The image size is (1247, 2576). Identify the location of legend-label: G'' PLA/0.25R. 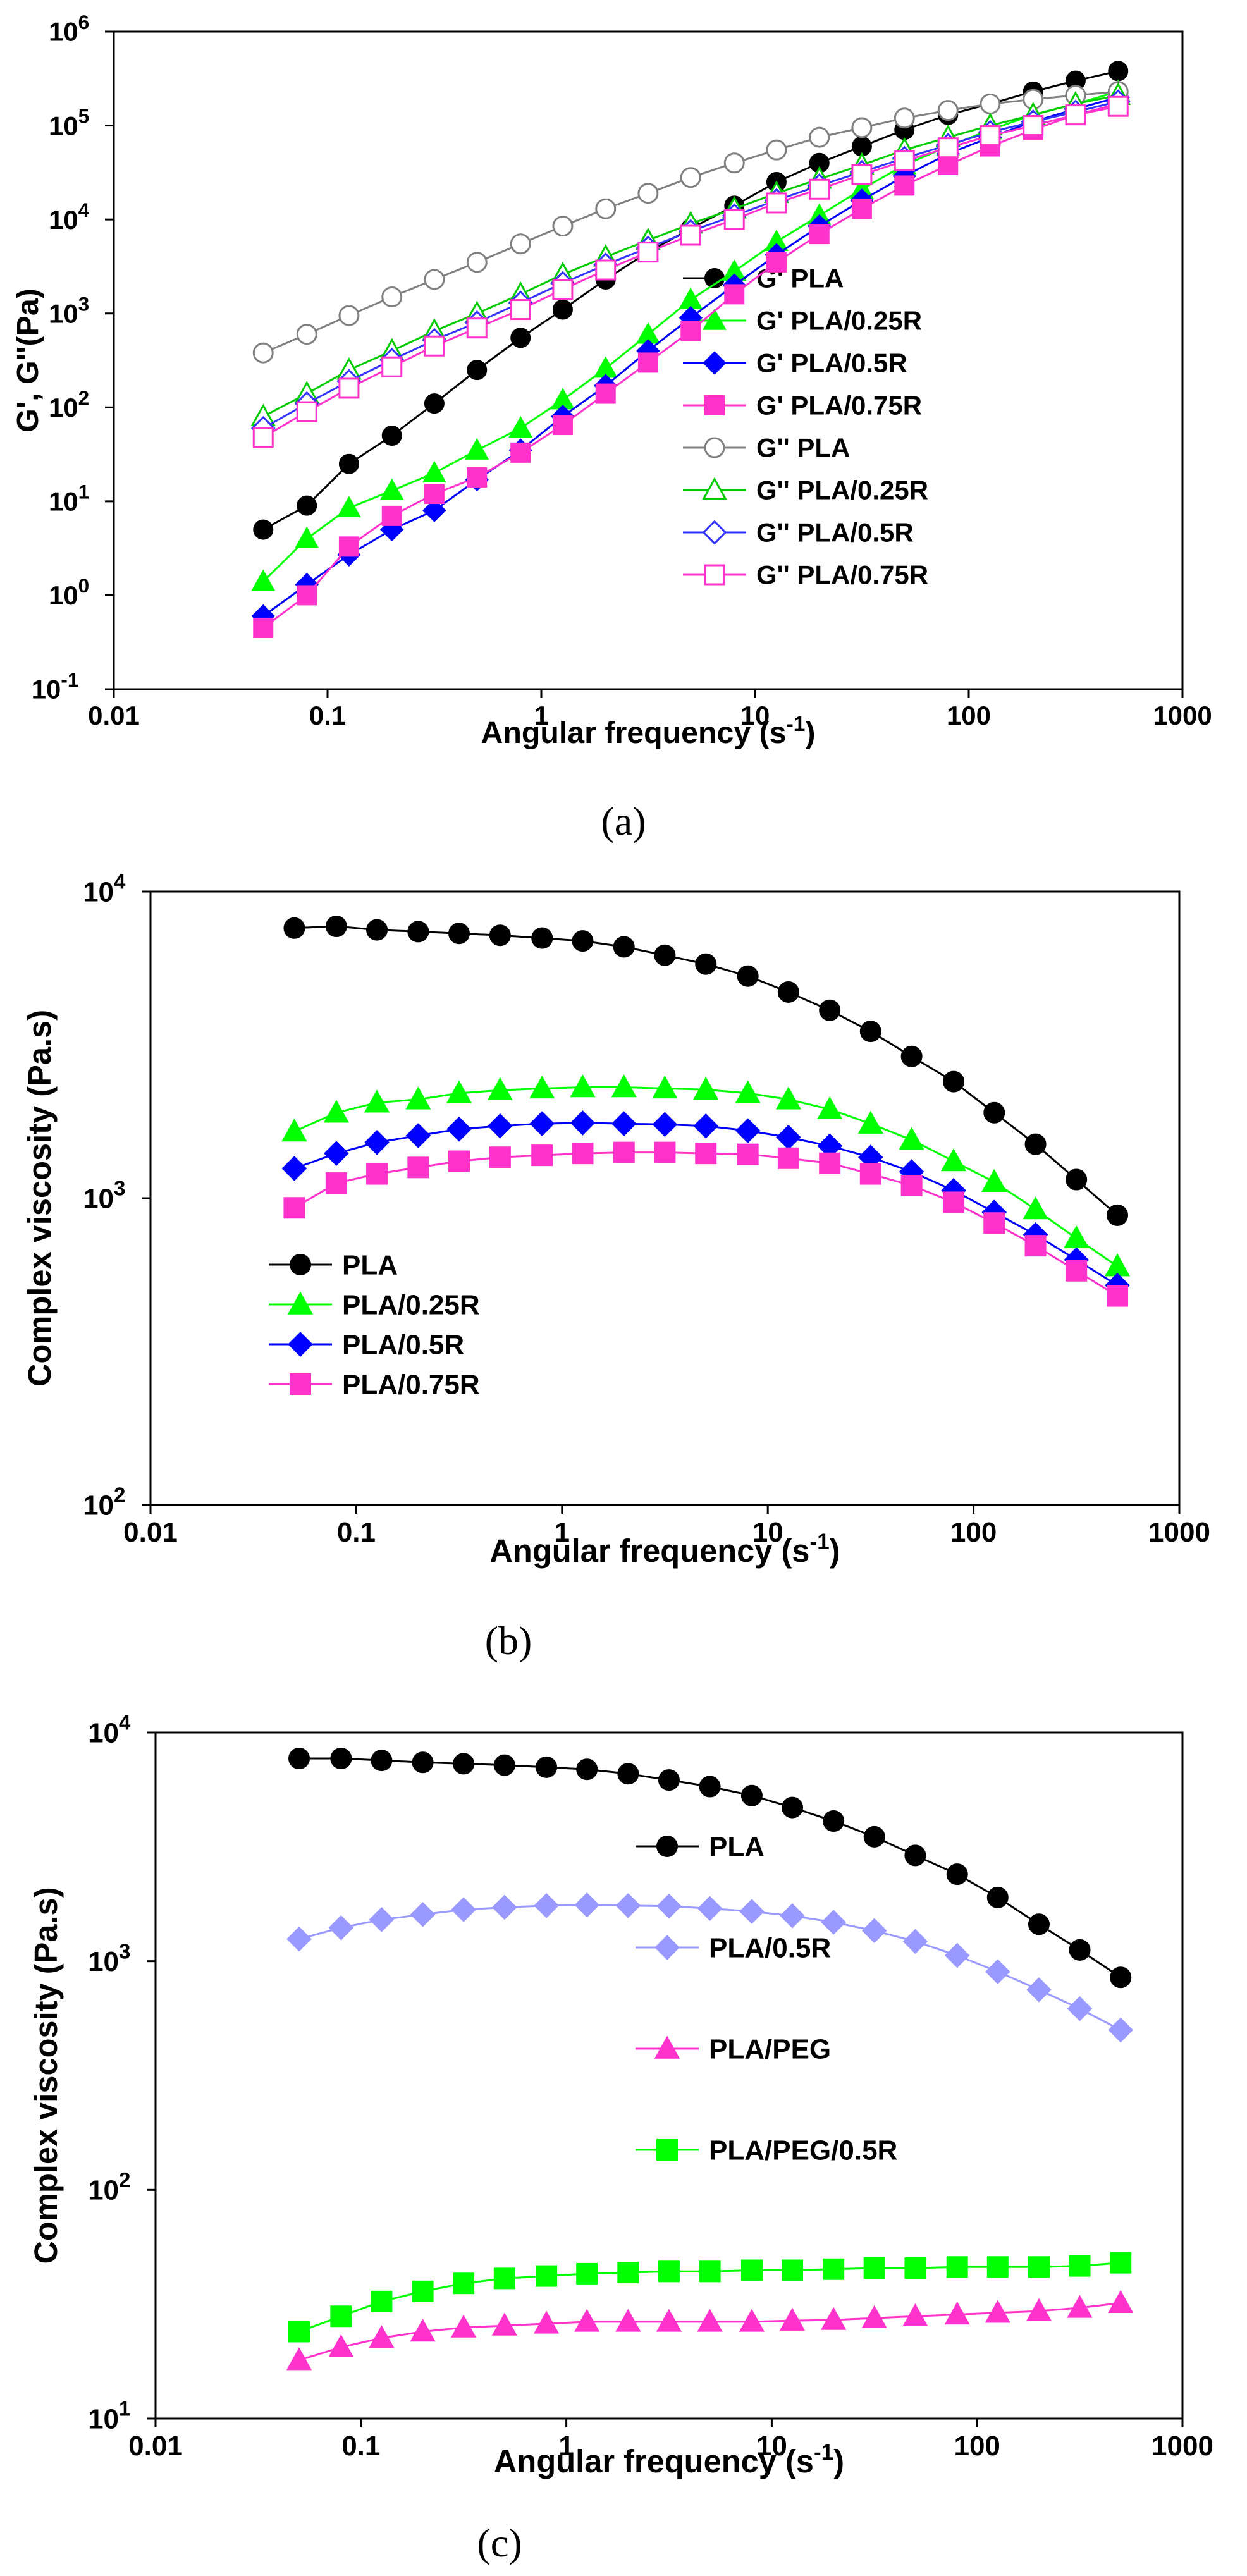
(842, 490).